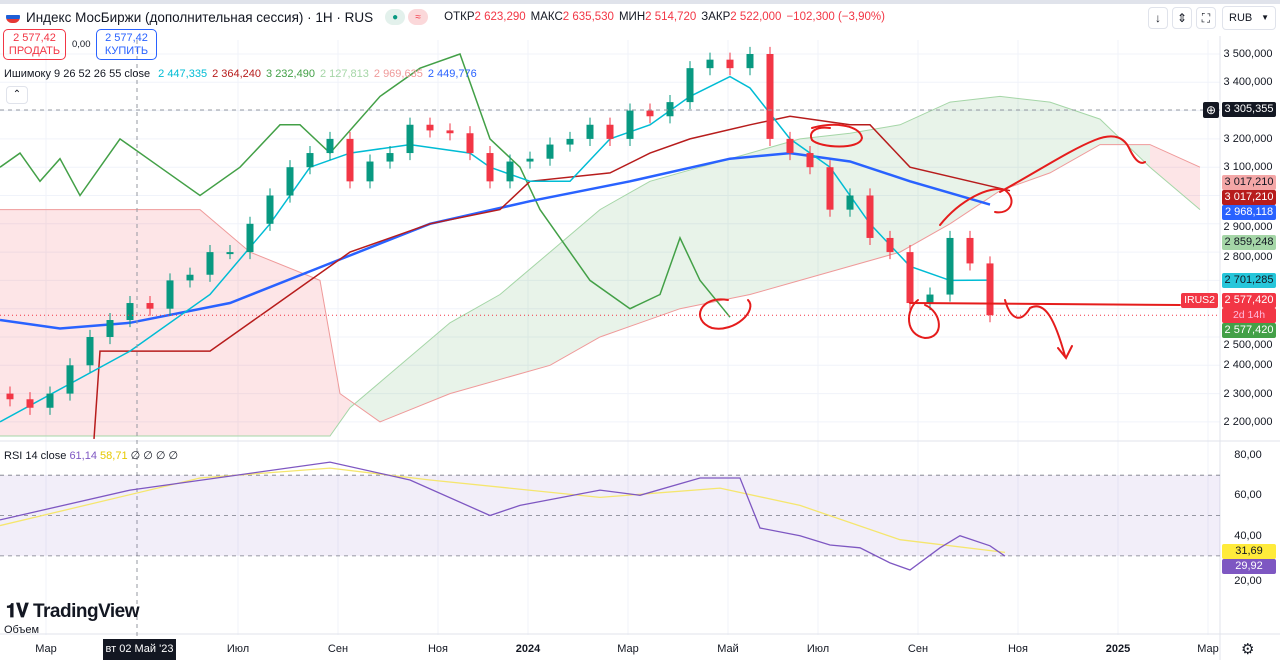 The image size is (1280, 660). Describe the element at coordinates (1249, 243) in the screenshot. I see `price-tag: 2 859,248` at that location.